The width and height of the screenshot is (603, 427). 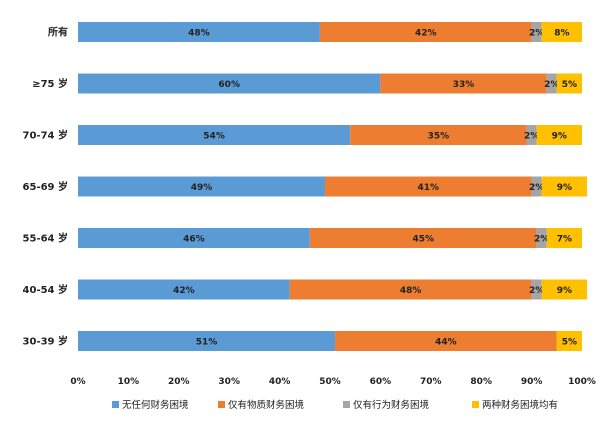 I want to click on x-tick-label: 80%, so click(x=481, y=382).